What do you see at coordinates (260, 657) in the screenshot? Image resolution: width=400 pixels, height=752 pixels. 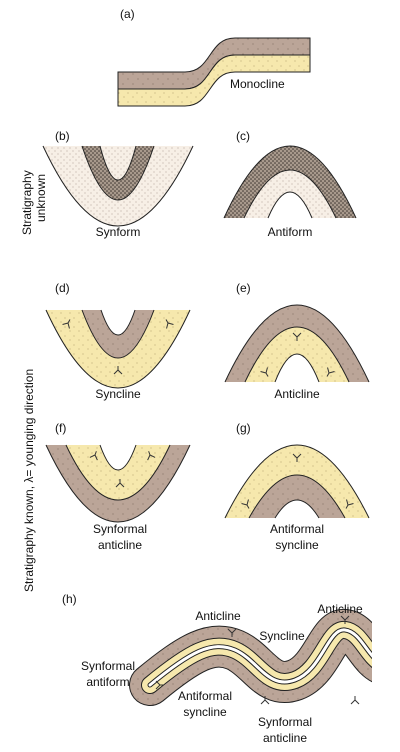 I see `fold-layer` at bounding box center [260, 657].